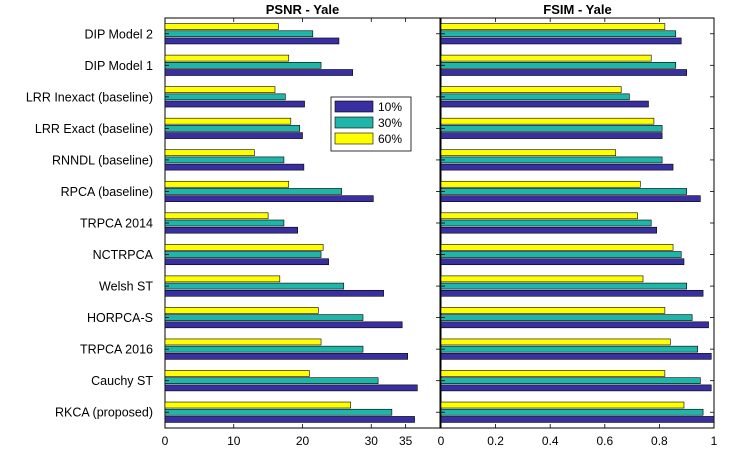  I want to click on chart-title: PSNR - Yale, so click(302, 9).